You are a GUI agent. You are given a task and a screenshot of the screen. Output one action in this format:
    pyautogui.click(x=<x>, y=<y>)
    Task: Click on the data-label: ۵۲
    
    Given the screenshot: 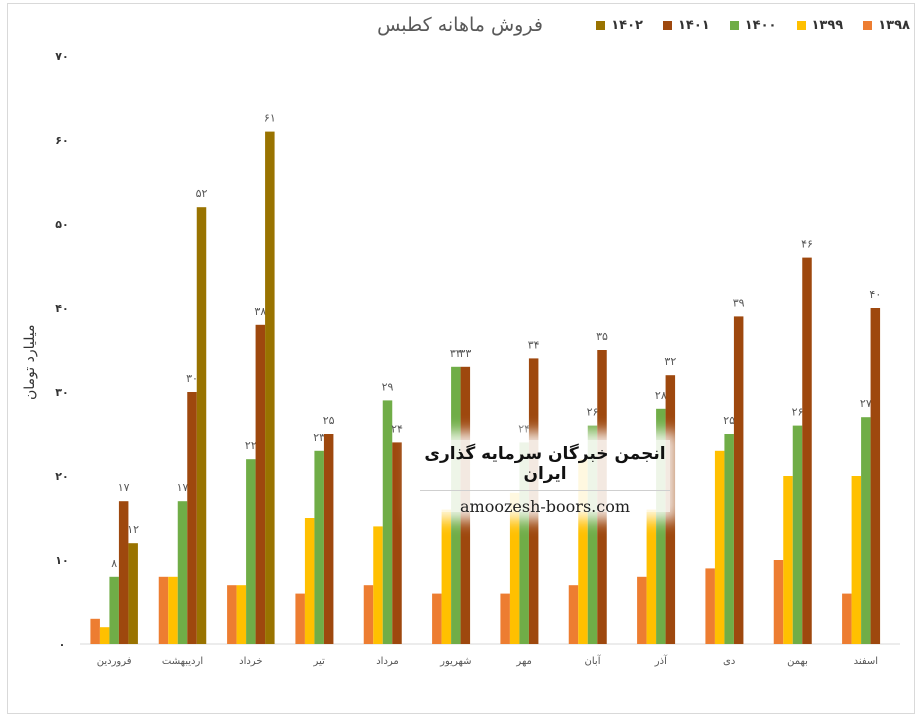 What is the action you would take?
    pyautogui.click(x=202, y=193)
    